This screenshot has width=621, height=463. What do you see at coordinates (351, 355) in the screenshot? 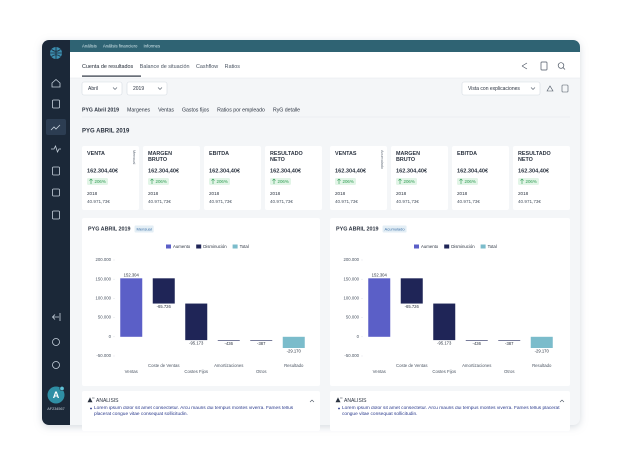
I see `y-tick-label: -50.000` at bounding box center [351, 355].